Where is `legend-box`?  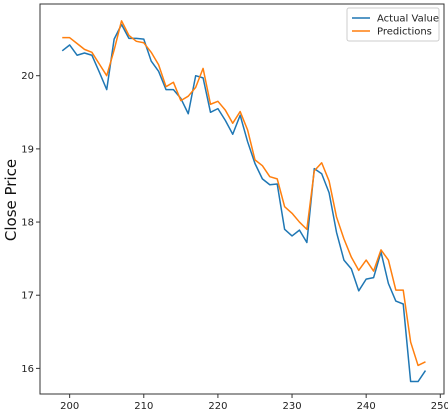
legend-box is located at coordinates (393, 24).